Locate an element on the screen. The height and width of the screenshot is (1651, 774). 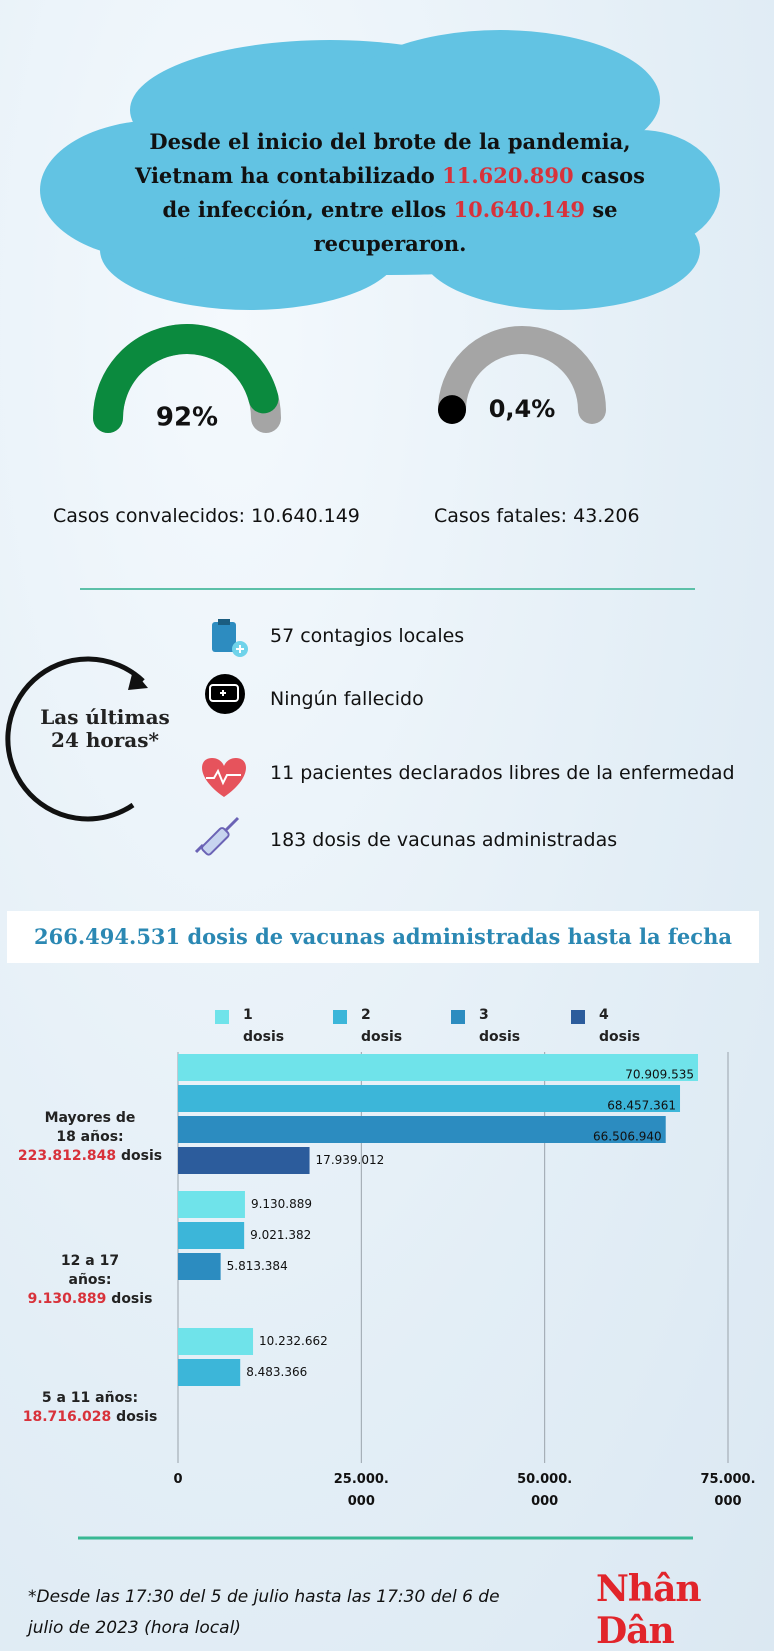
category-total: 223.812.848 dosis is located at coordinates (90, 1156).